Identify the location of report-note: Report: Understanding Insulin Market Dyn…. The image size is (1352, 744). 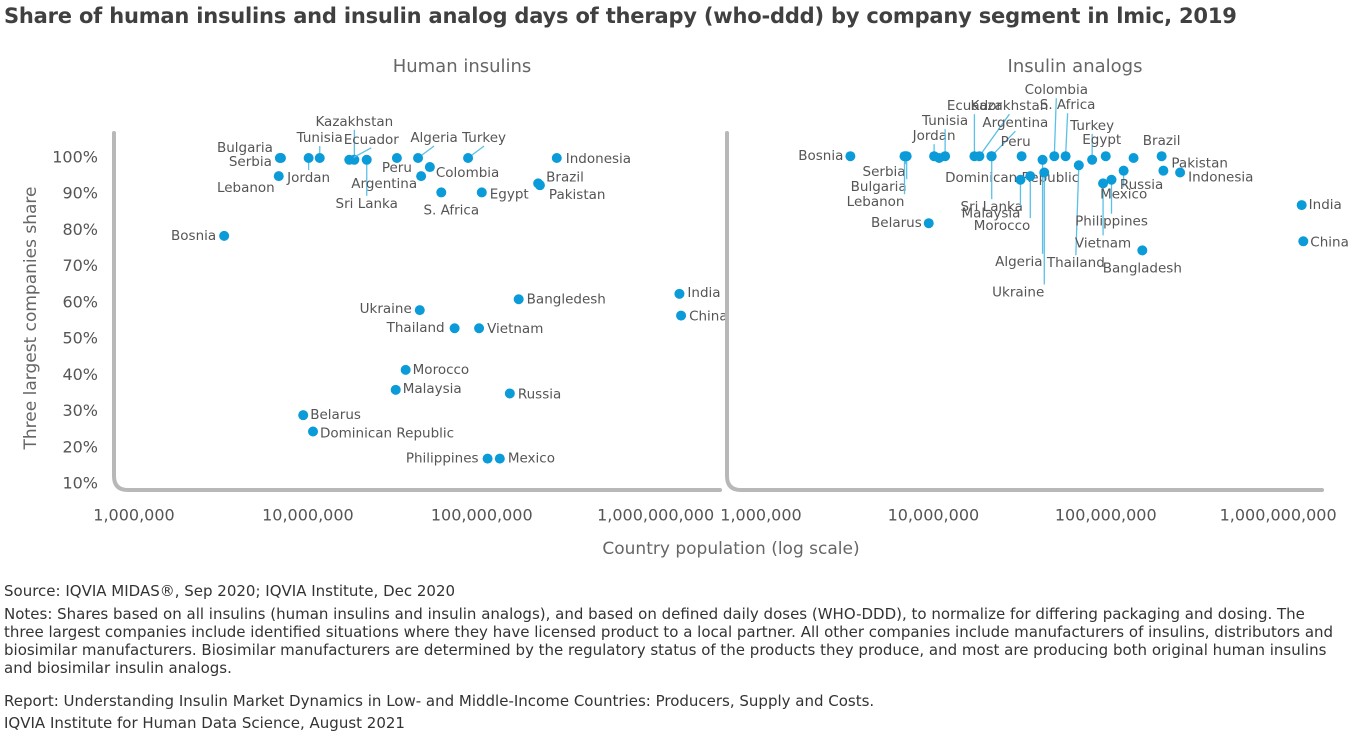
(439, 701).